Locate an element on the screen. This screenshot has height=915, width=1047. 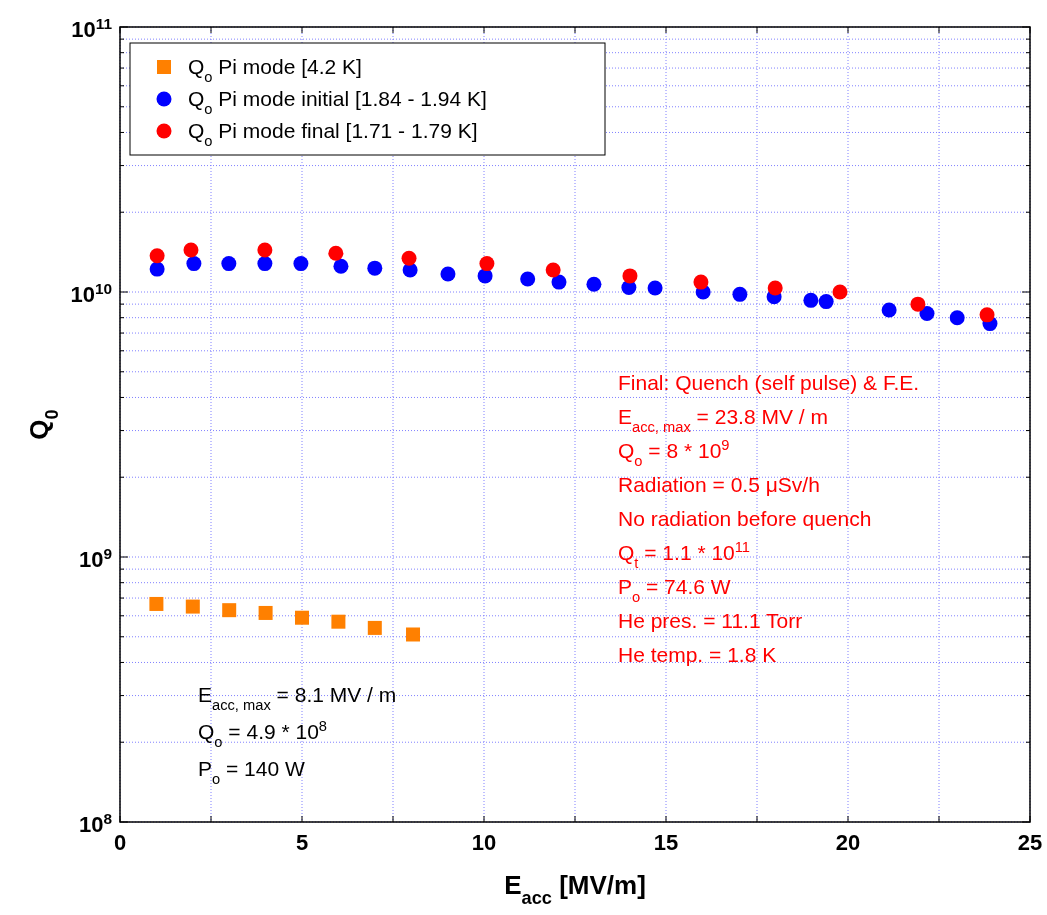
annotation: He temp. = 1.8 K is located at coordinates (697, 654).